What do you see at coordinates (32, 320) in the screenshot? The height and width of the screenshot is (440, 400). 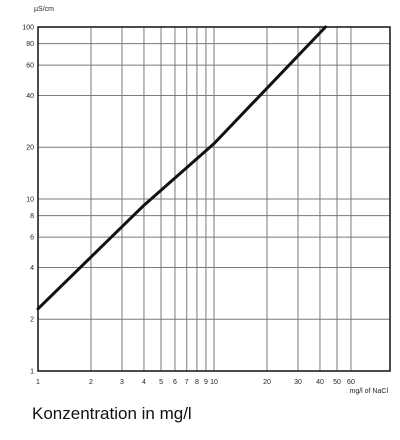 I see `y-tick-label: 2` at bounding box center [32, 320].